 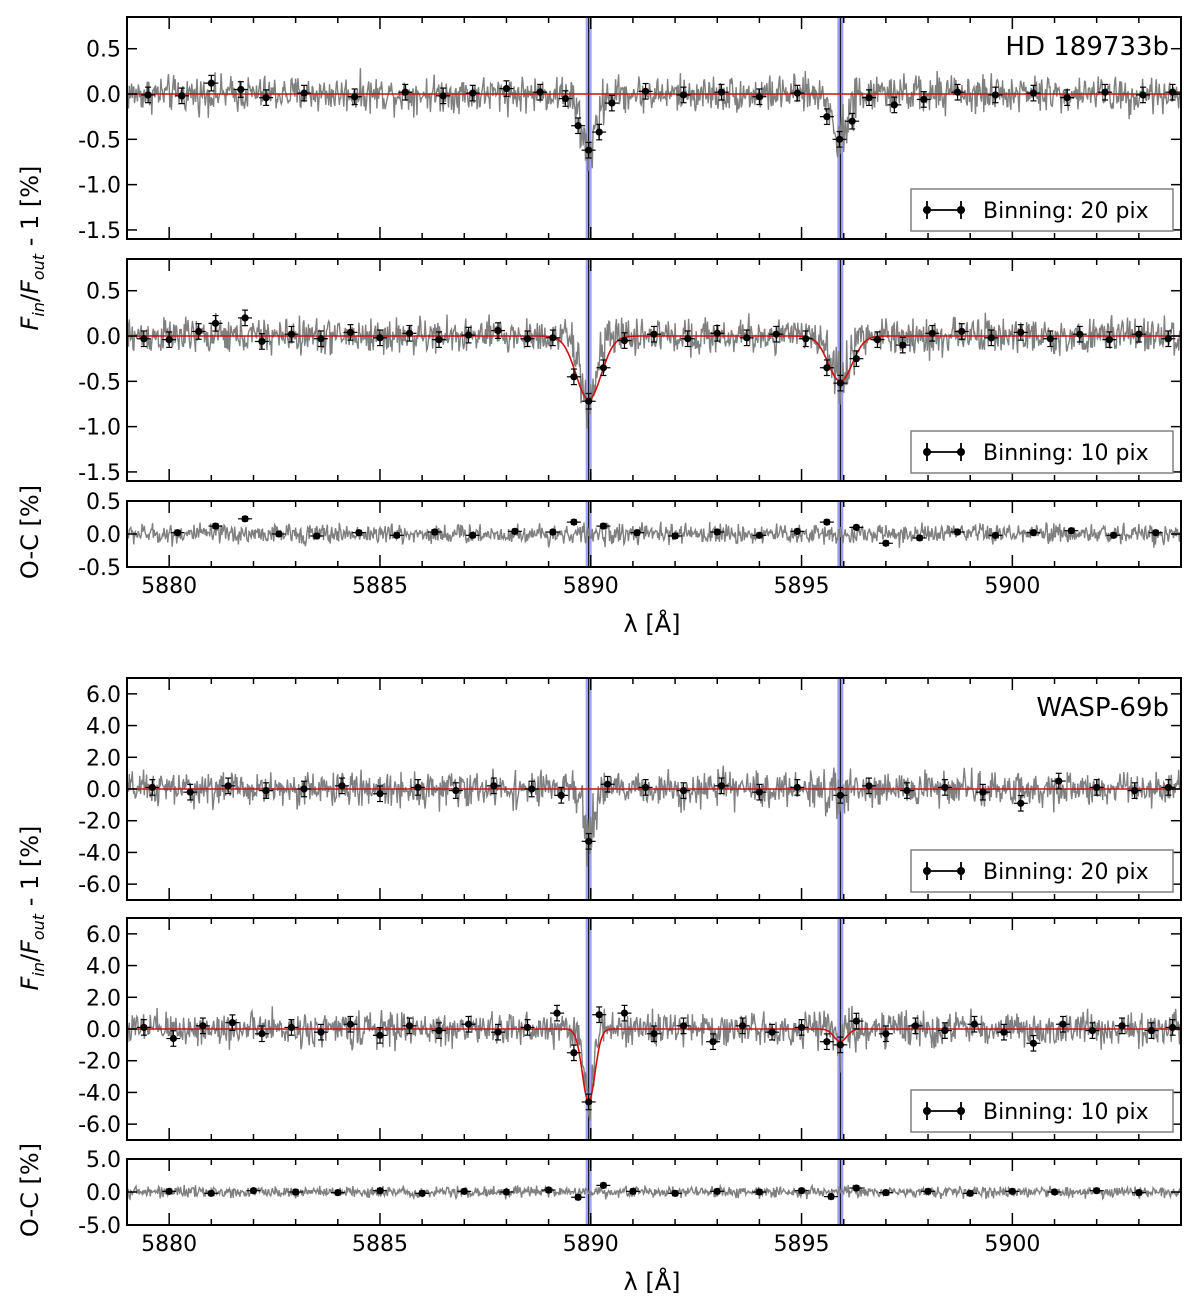 What do you see at coordinates (654, 370) in the screenshot?
I see `plot-area-hd-mid` at bounding box center [654, 370].